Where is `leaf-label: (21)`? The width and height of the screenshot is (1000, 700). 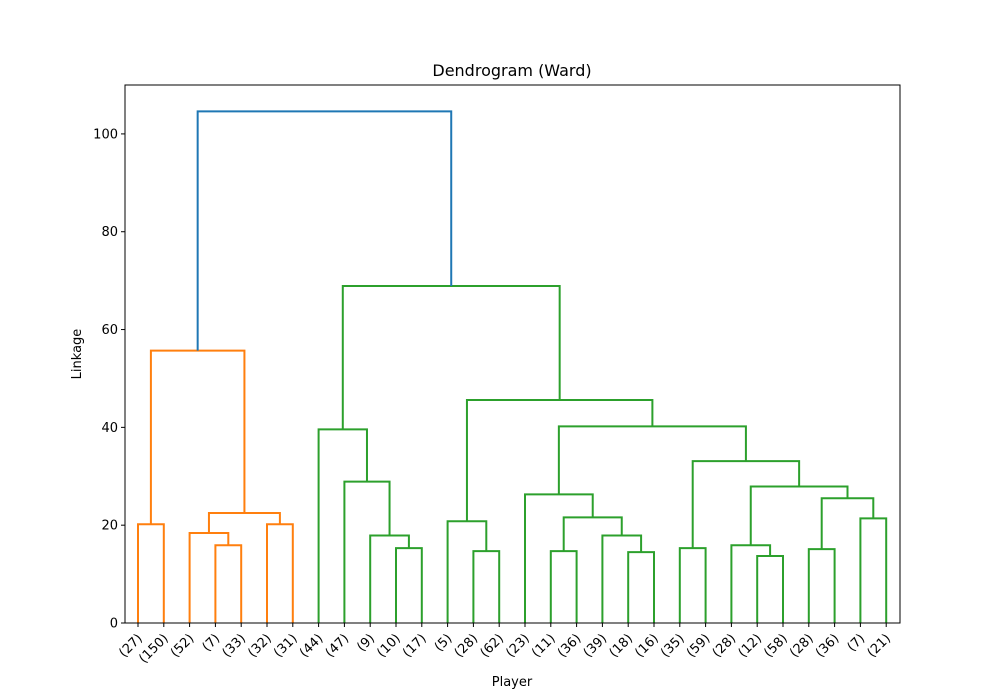 leaf-label: (21) is located at coordinates (879, 645).